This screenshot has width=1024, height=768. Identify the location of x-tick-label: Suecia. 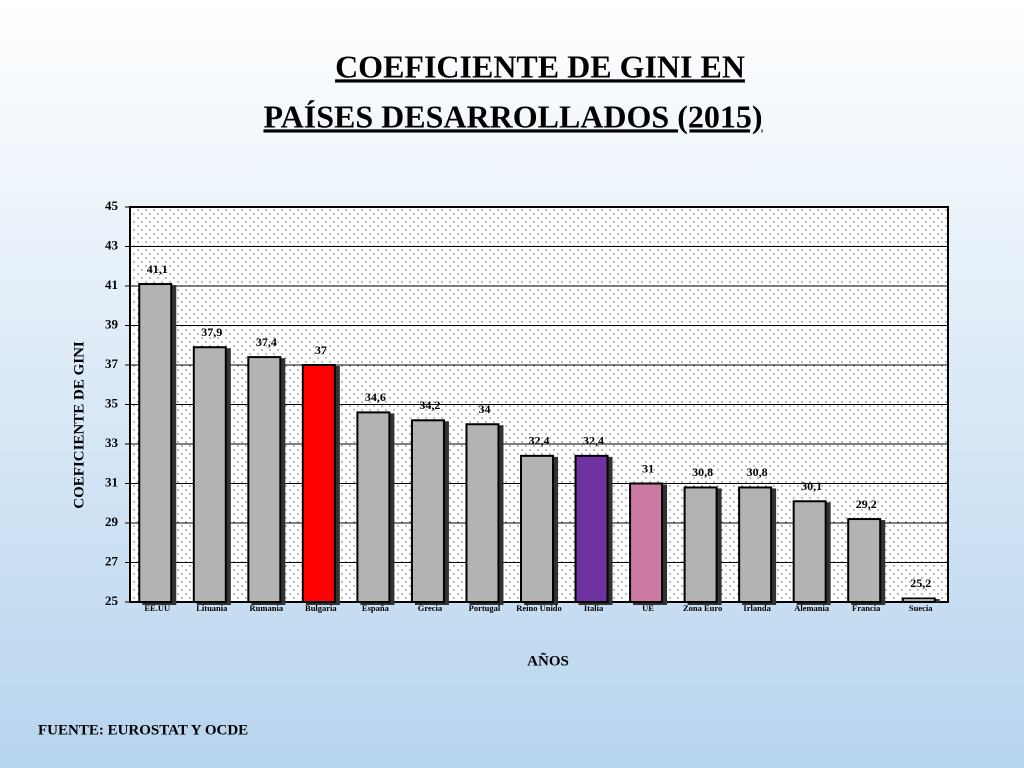
(921, 608).